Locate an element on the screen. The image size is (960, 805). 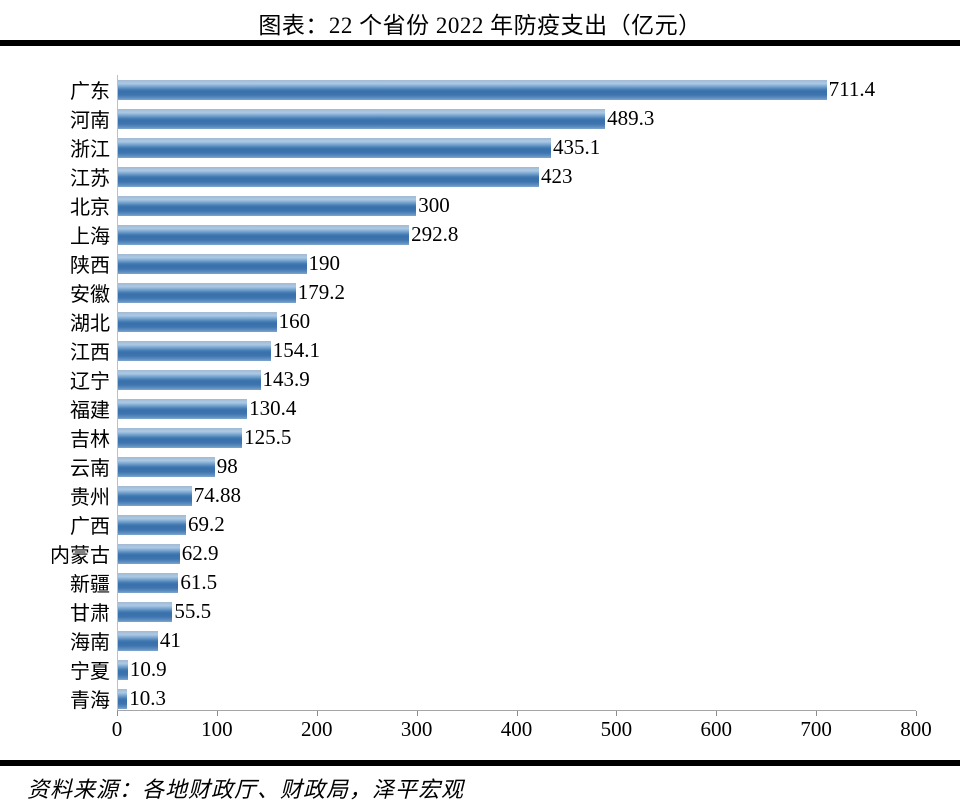
bar-row: 安徽 179.2 is located at coordinates (480, 292).